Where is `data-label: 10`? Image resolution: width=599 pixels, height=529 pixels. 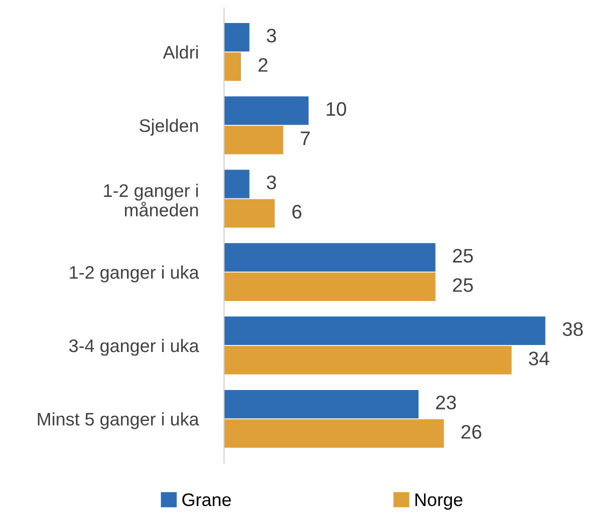 data-label: 10 is located at coordinates (336, 109).